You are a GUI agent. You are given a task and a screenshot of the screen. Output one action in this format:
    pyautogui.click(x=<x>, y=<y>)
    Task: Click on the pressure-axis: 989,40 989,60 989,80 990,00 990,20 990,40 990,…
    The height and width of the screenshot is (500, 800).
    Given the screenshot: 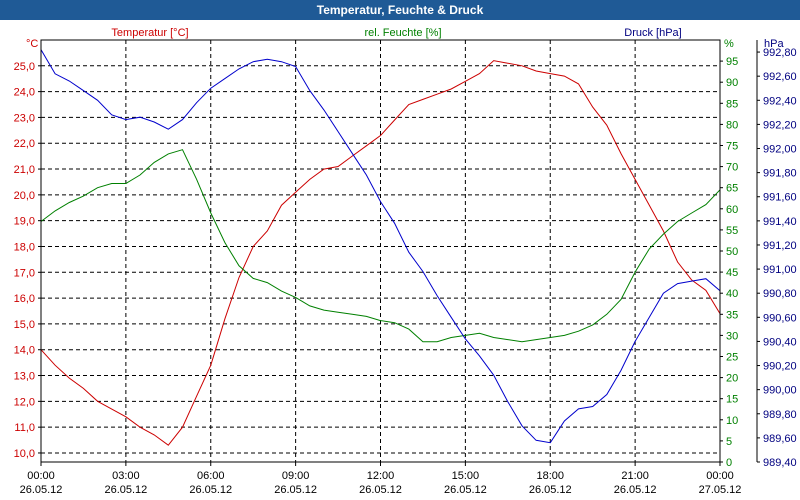 What is the action you would take?
    pyautogui.click(x=776, y=254)
    